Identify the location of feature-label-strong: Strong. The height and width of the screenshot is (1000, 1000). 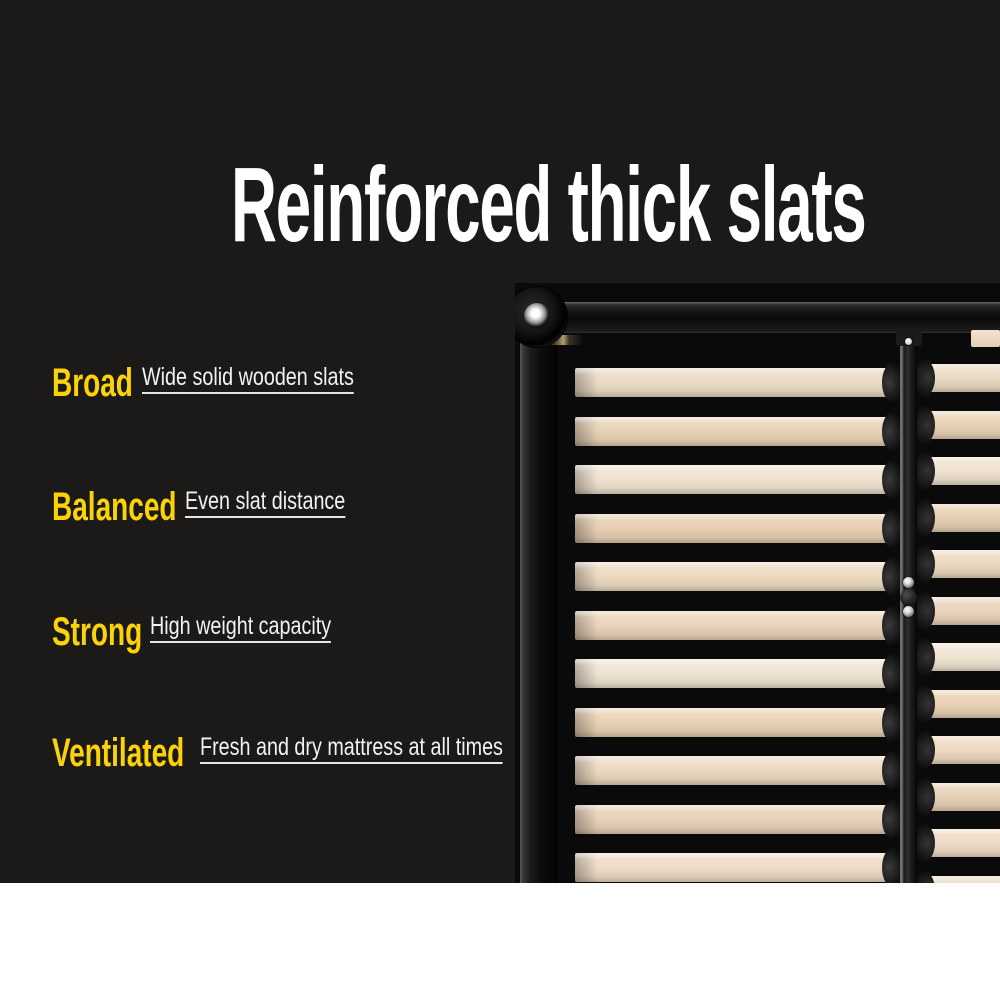
(97, 632).